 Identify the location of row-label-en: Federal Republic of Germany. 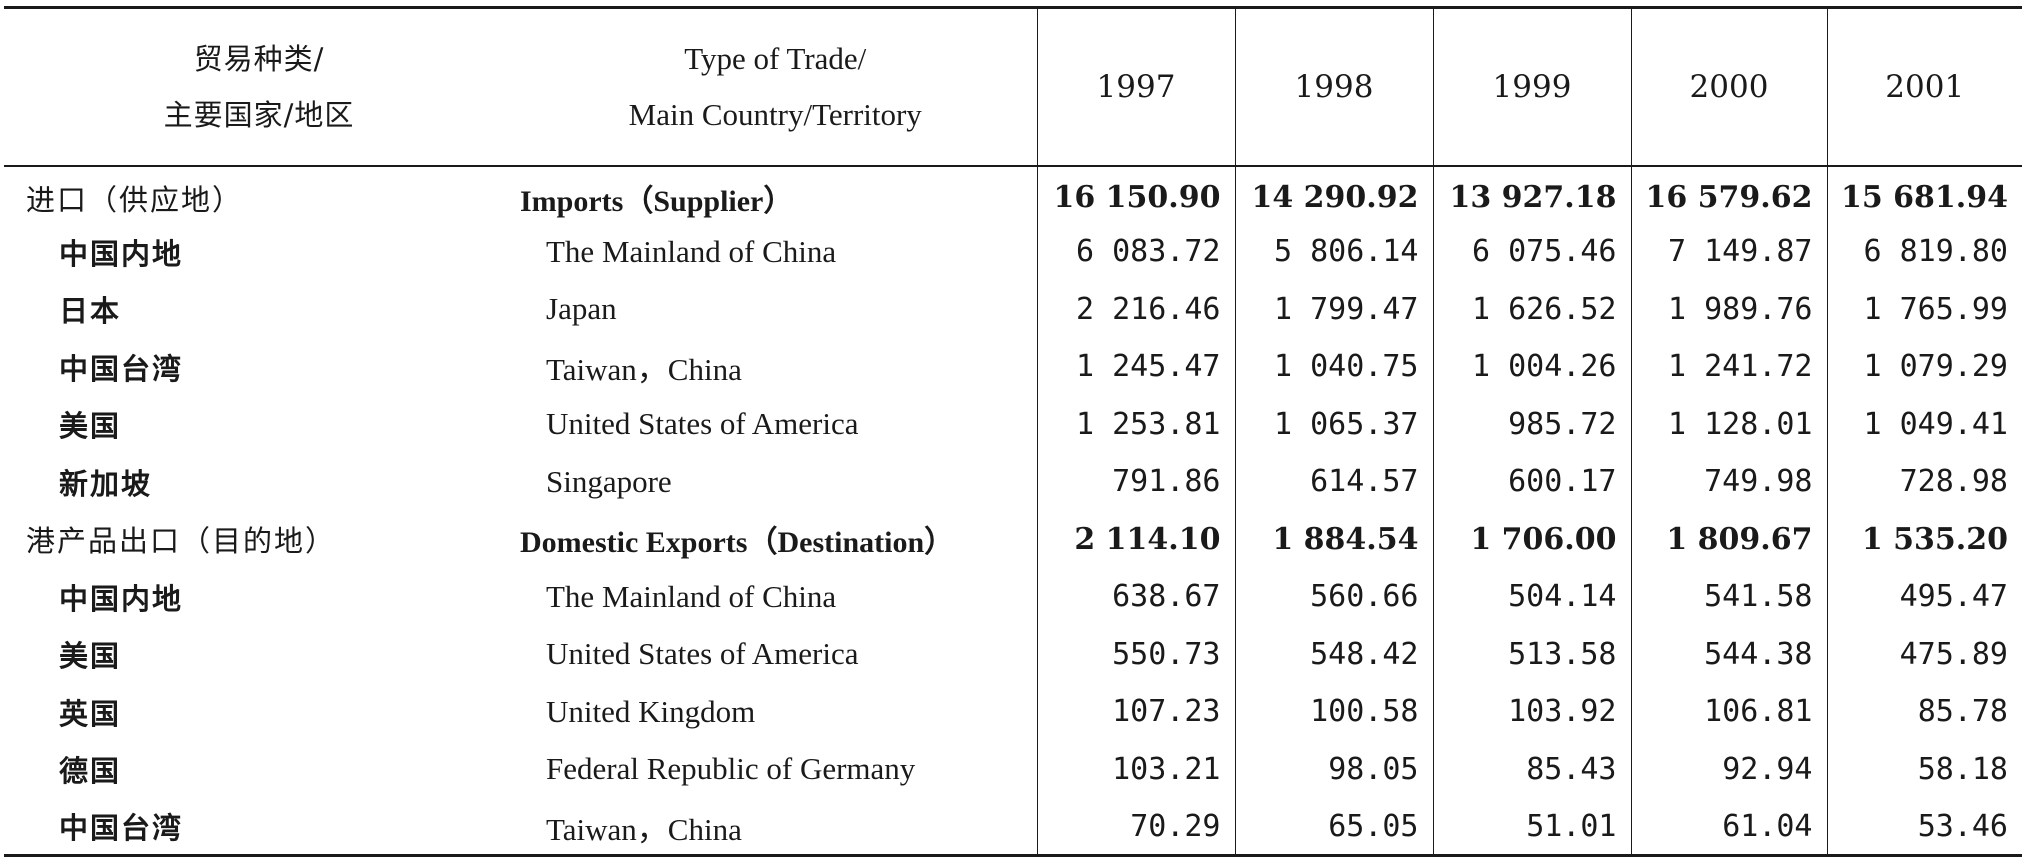
(731, 769).